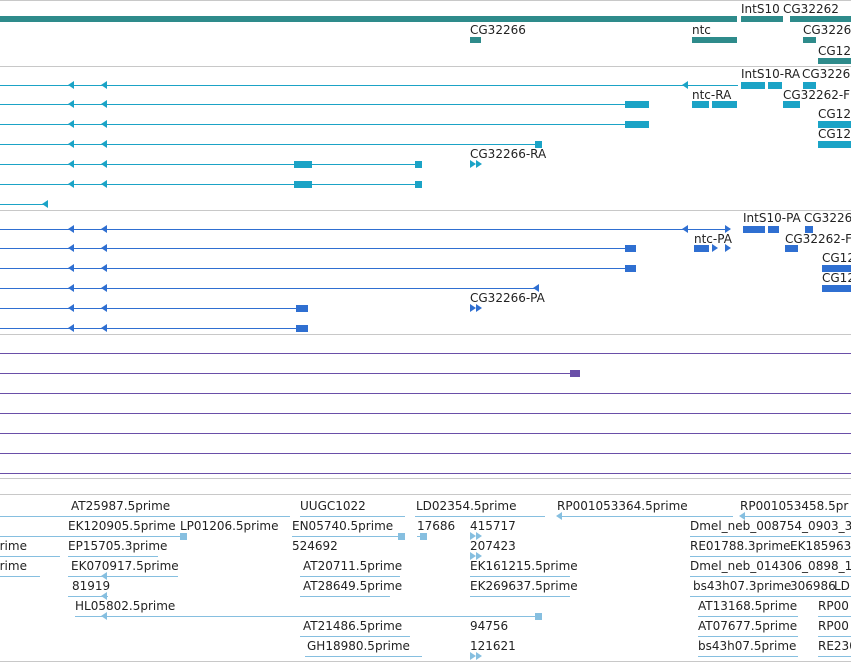 Image resolution: width=851 pixels, height=662 pixels. I want to click on est-label: 81919, so click(91, 586).